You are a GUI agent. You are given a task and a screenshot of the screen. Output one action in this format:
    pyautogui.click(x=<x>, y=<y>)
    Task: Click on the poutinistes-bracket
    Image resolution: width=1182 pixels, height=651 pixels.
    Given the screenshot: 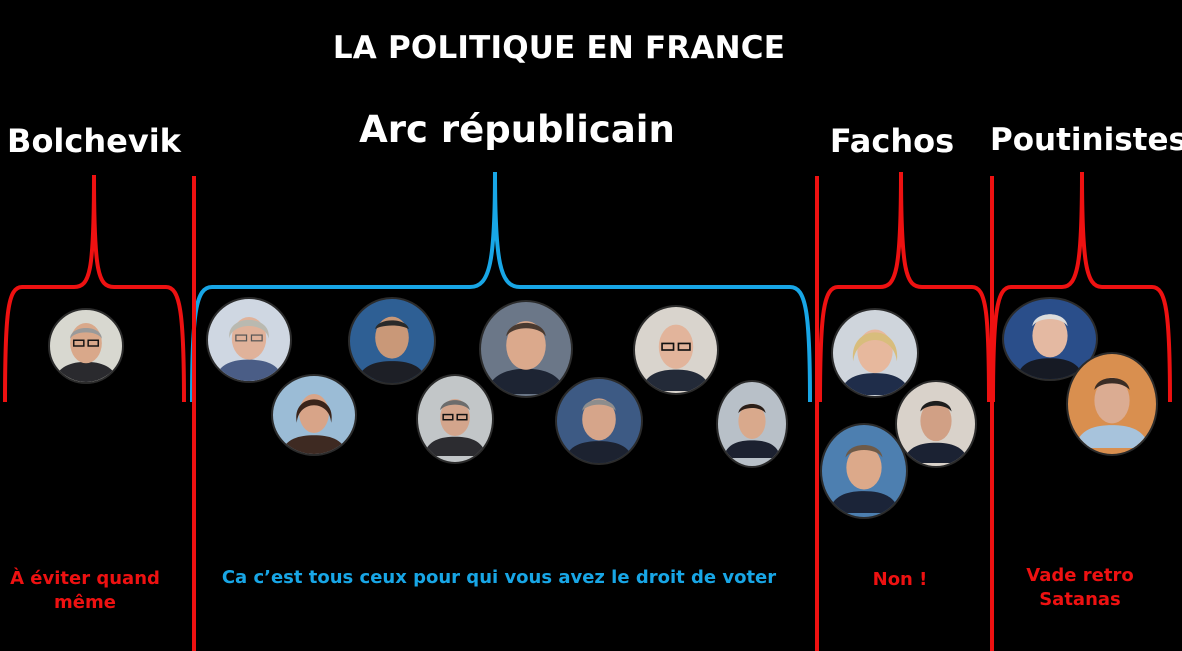 What is the action you would take?
    pyautogui.click(x=1081, y=287)
    